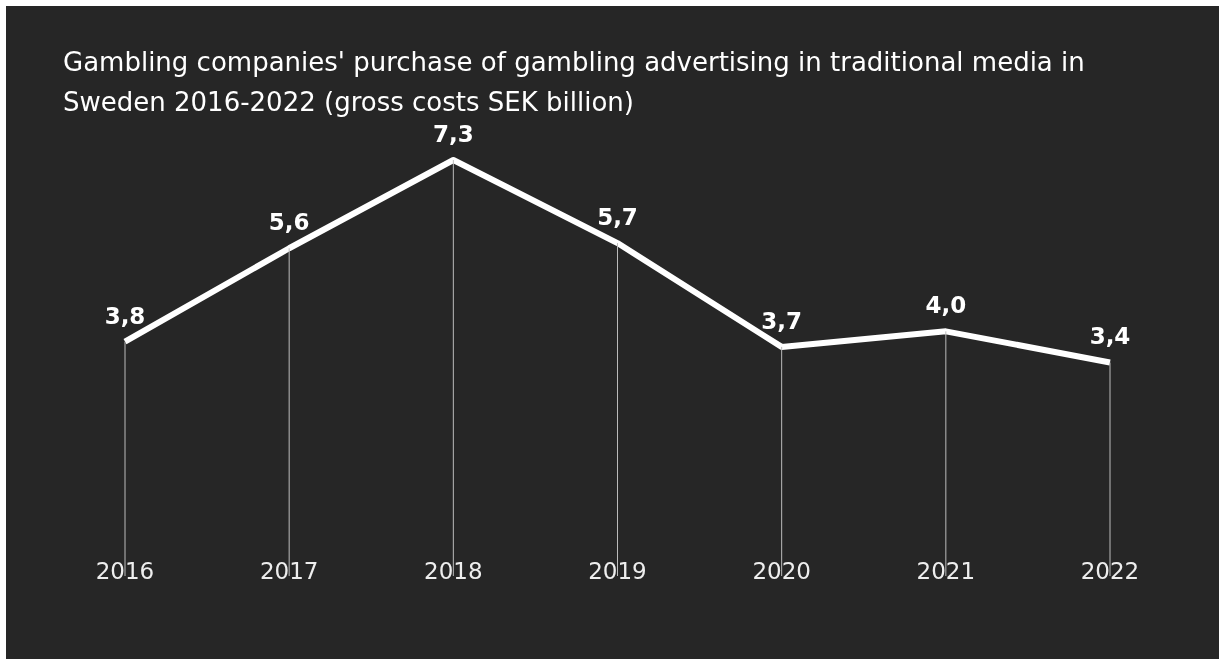  Describe the element at coordinates (453, 571) in the screenshot. I see `x-tick-label: 2018` at that location.